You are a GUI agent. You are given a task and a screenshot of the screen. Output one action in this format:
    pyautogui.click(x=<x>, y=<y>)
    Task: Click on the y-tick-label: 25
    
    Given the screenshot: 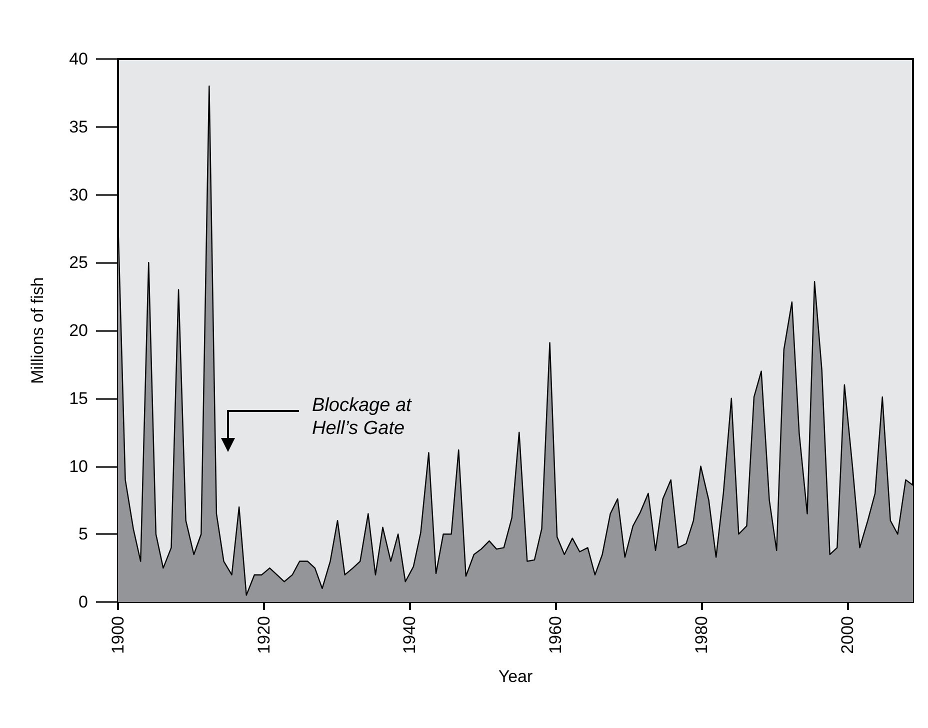 What is the action you would take?
    pyautogui.click(x=78, y=262)
    